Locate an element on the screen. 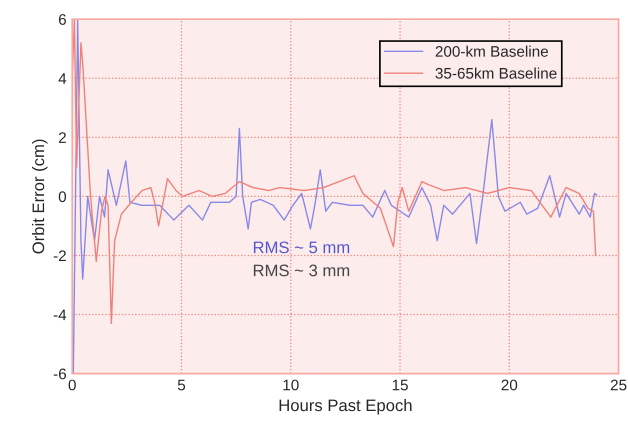 This screenshot has height=427, width=628. x-tick-label: 5 is located at coordinates (182, 385).